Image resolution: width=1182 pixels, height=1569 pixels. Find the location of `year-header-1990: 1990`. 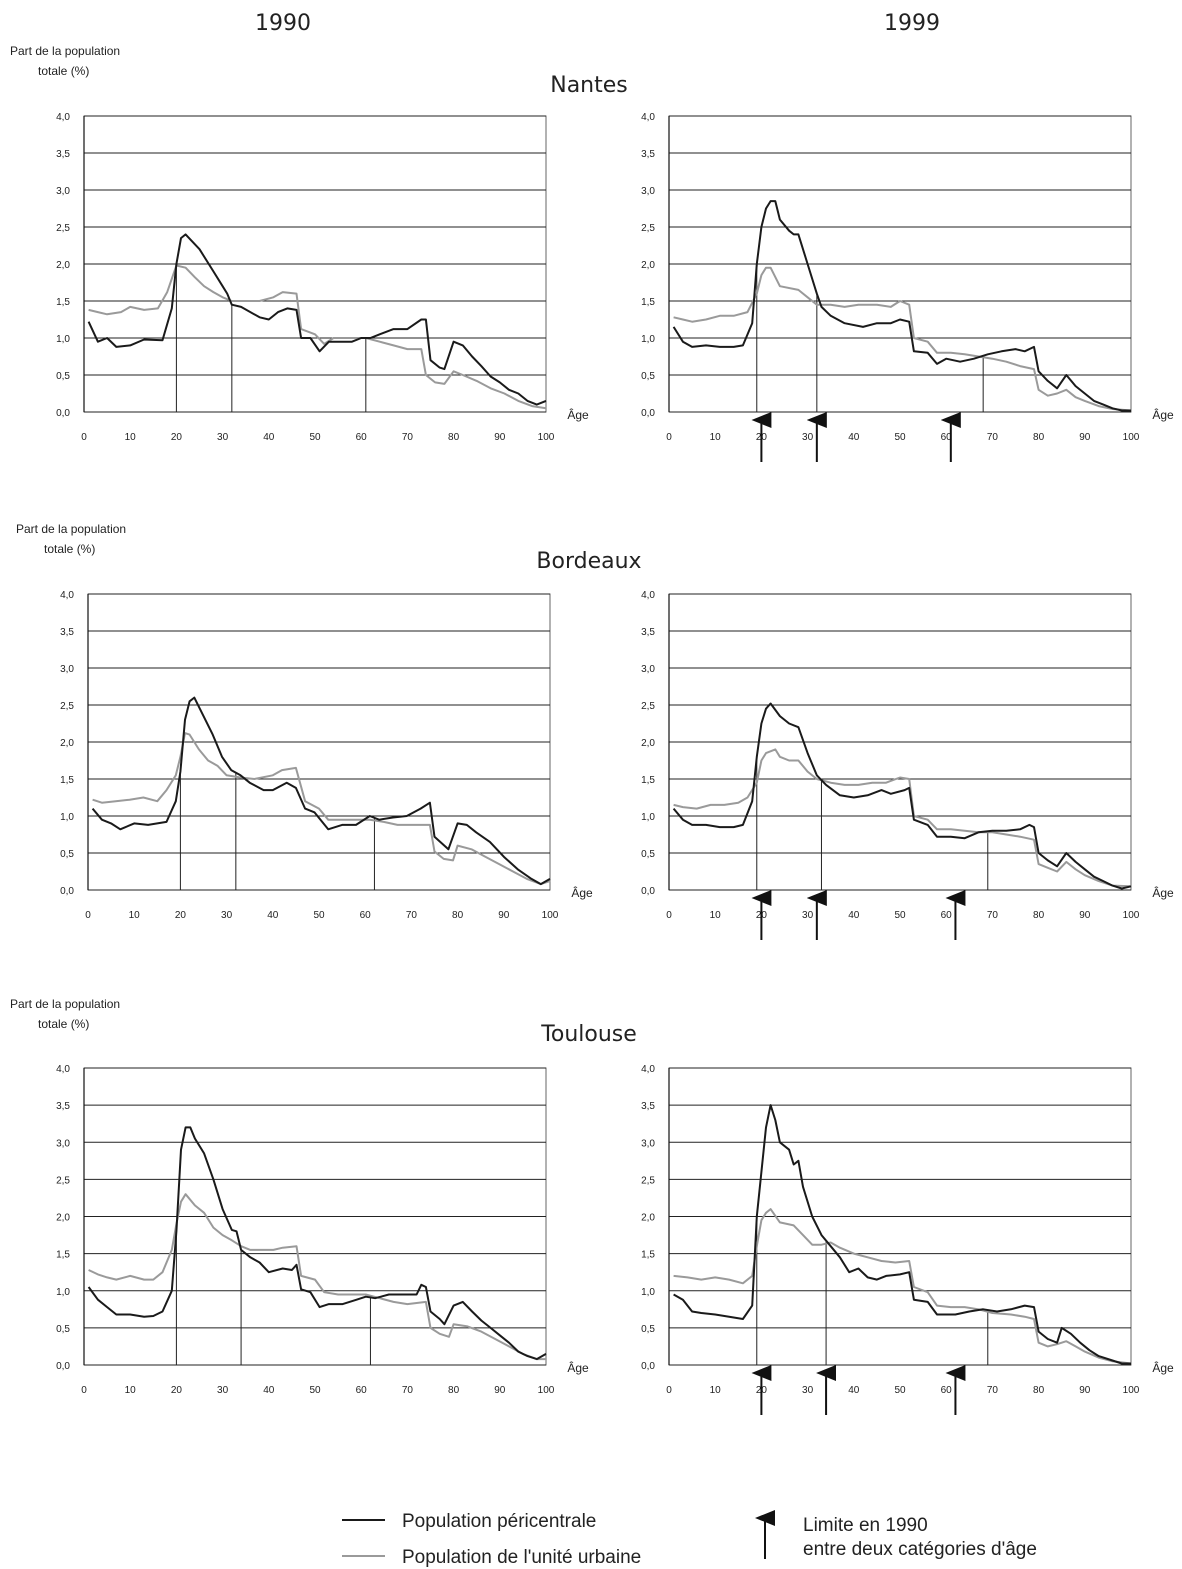

year-header-1990: 1990 is located at coordinates (283, 23).